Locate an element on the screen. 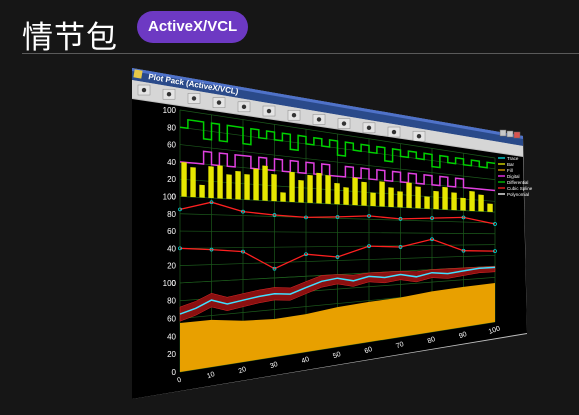 The width and height of the screenshot is (579, 415). print-icon is located at coordinates (419, 136).